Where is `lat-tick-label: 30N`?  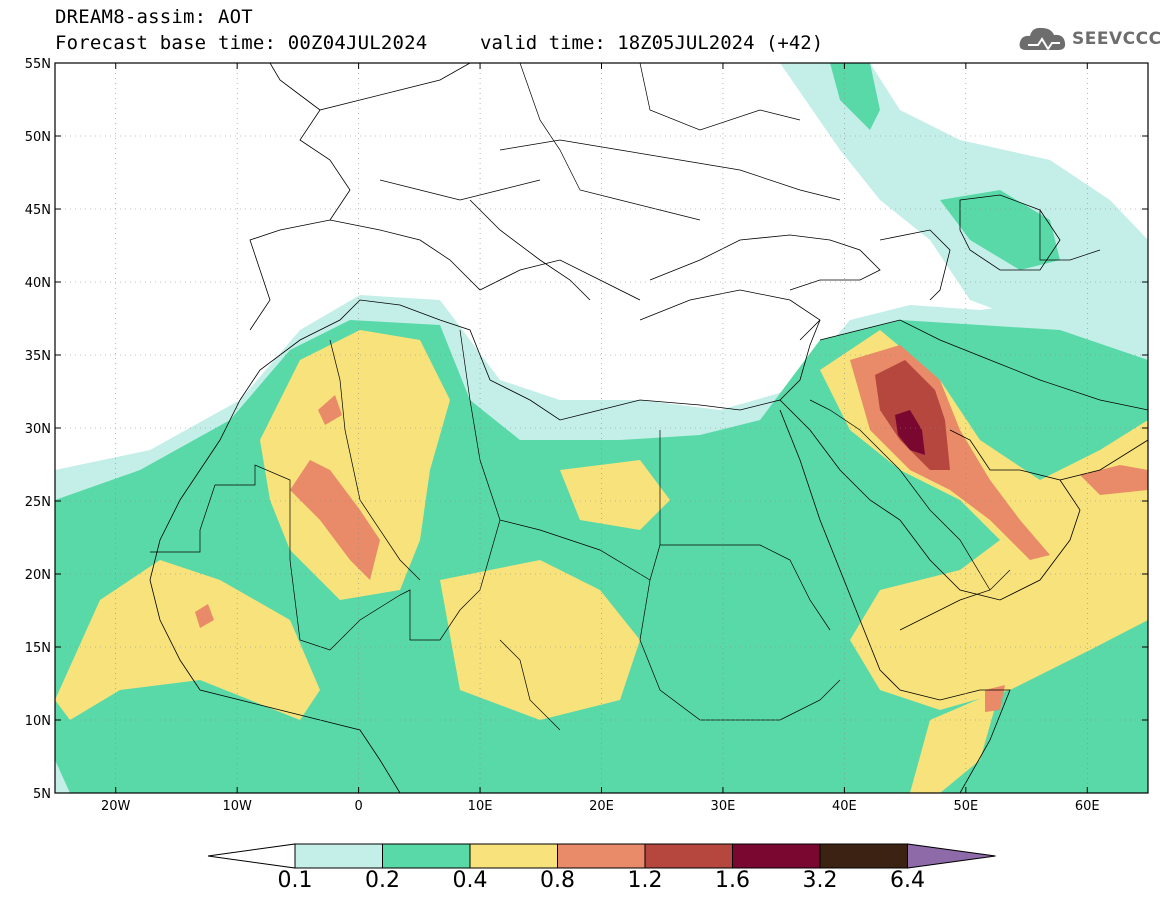 lat-tick-label: 30N is located at coordinates (38, 429).